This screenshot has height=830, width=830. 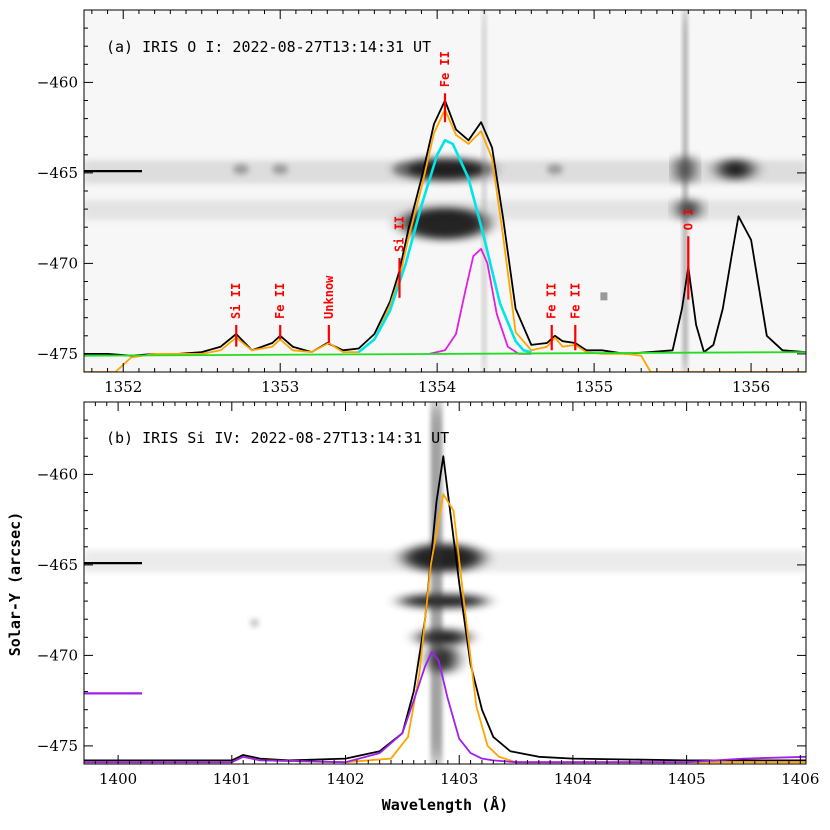 What do you see at coordinates (280, 387) in the screenshot?
I see `x-tick-label-1: 1353` at bounding box center [280, 387].